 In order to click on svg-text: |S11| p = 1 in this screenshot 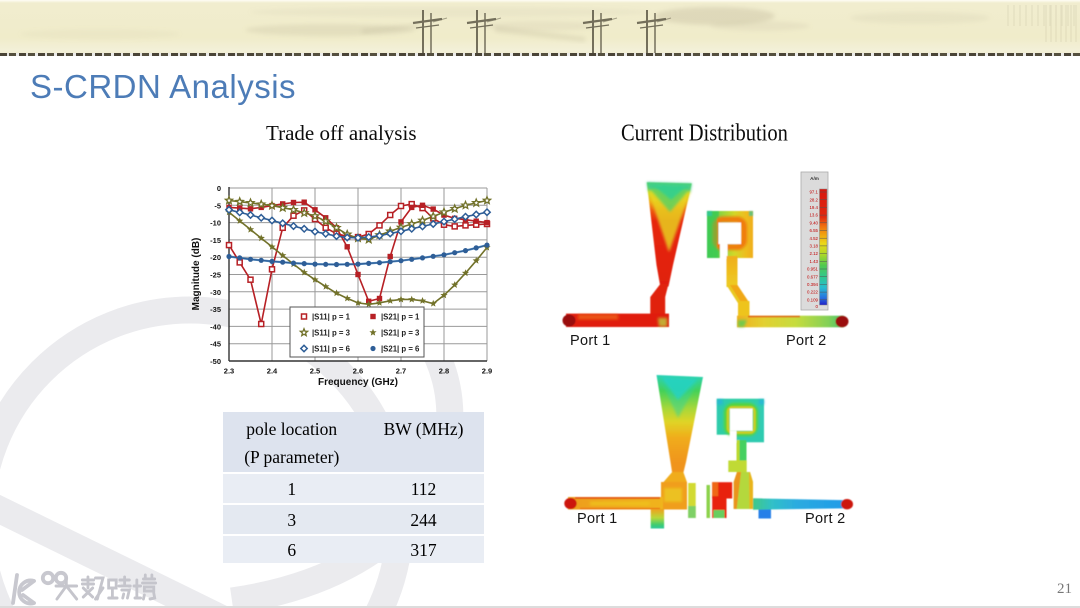, I will do `click(331, 317)`.